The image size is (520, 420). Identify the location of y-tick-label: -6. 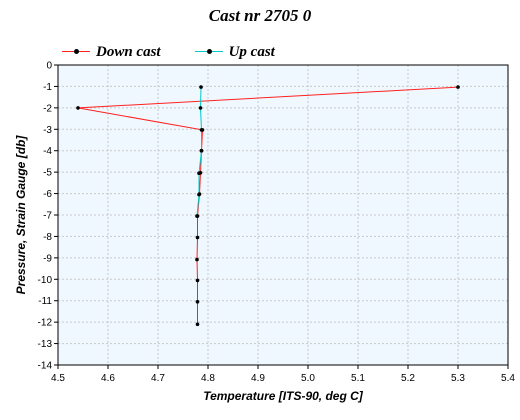
(47, 194).